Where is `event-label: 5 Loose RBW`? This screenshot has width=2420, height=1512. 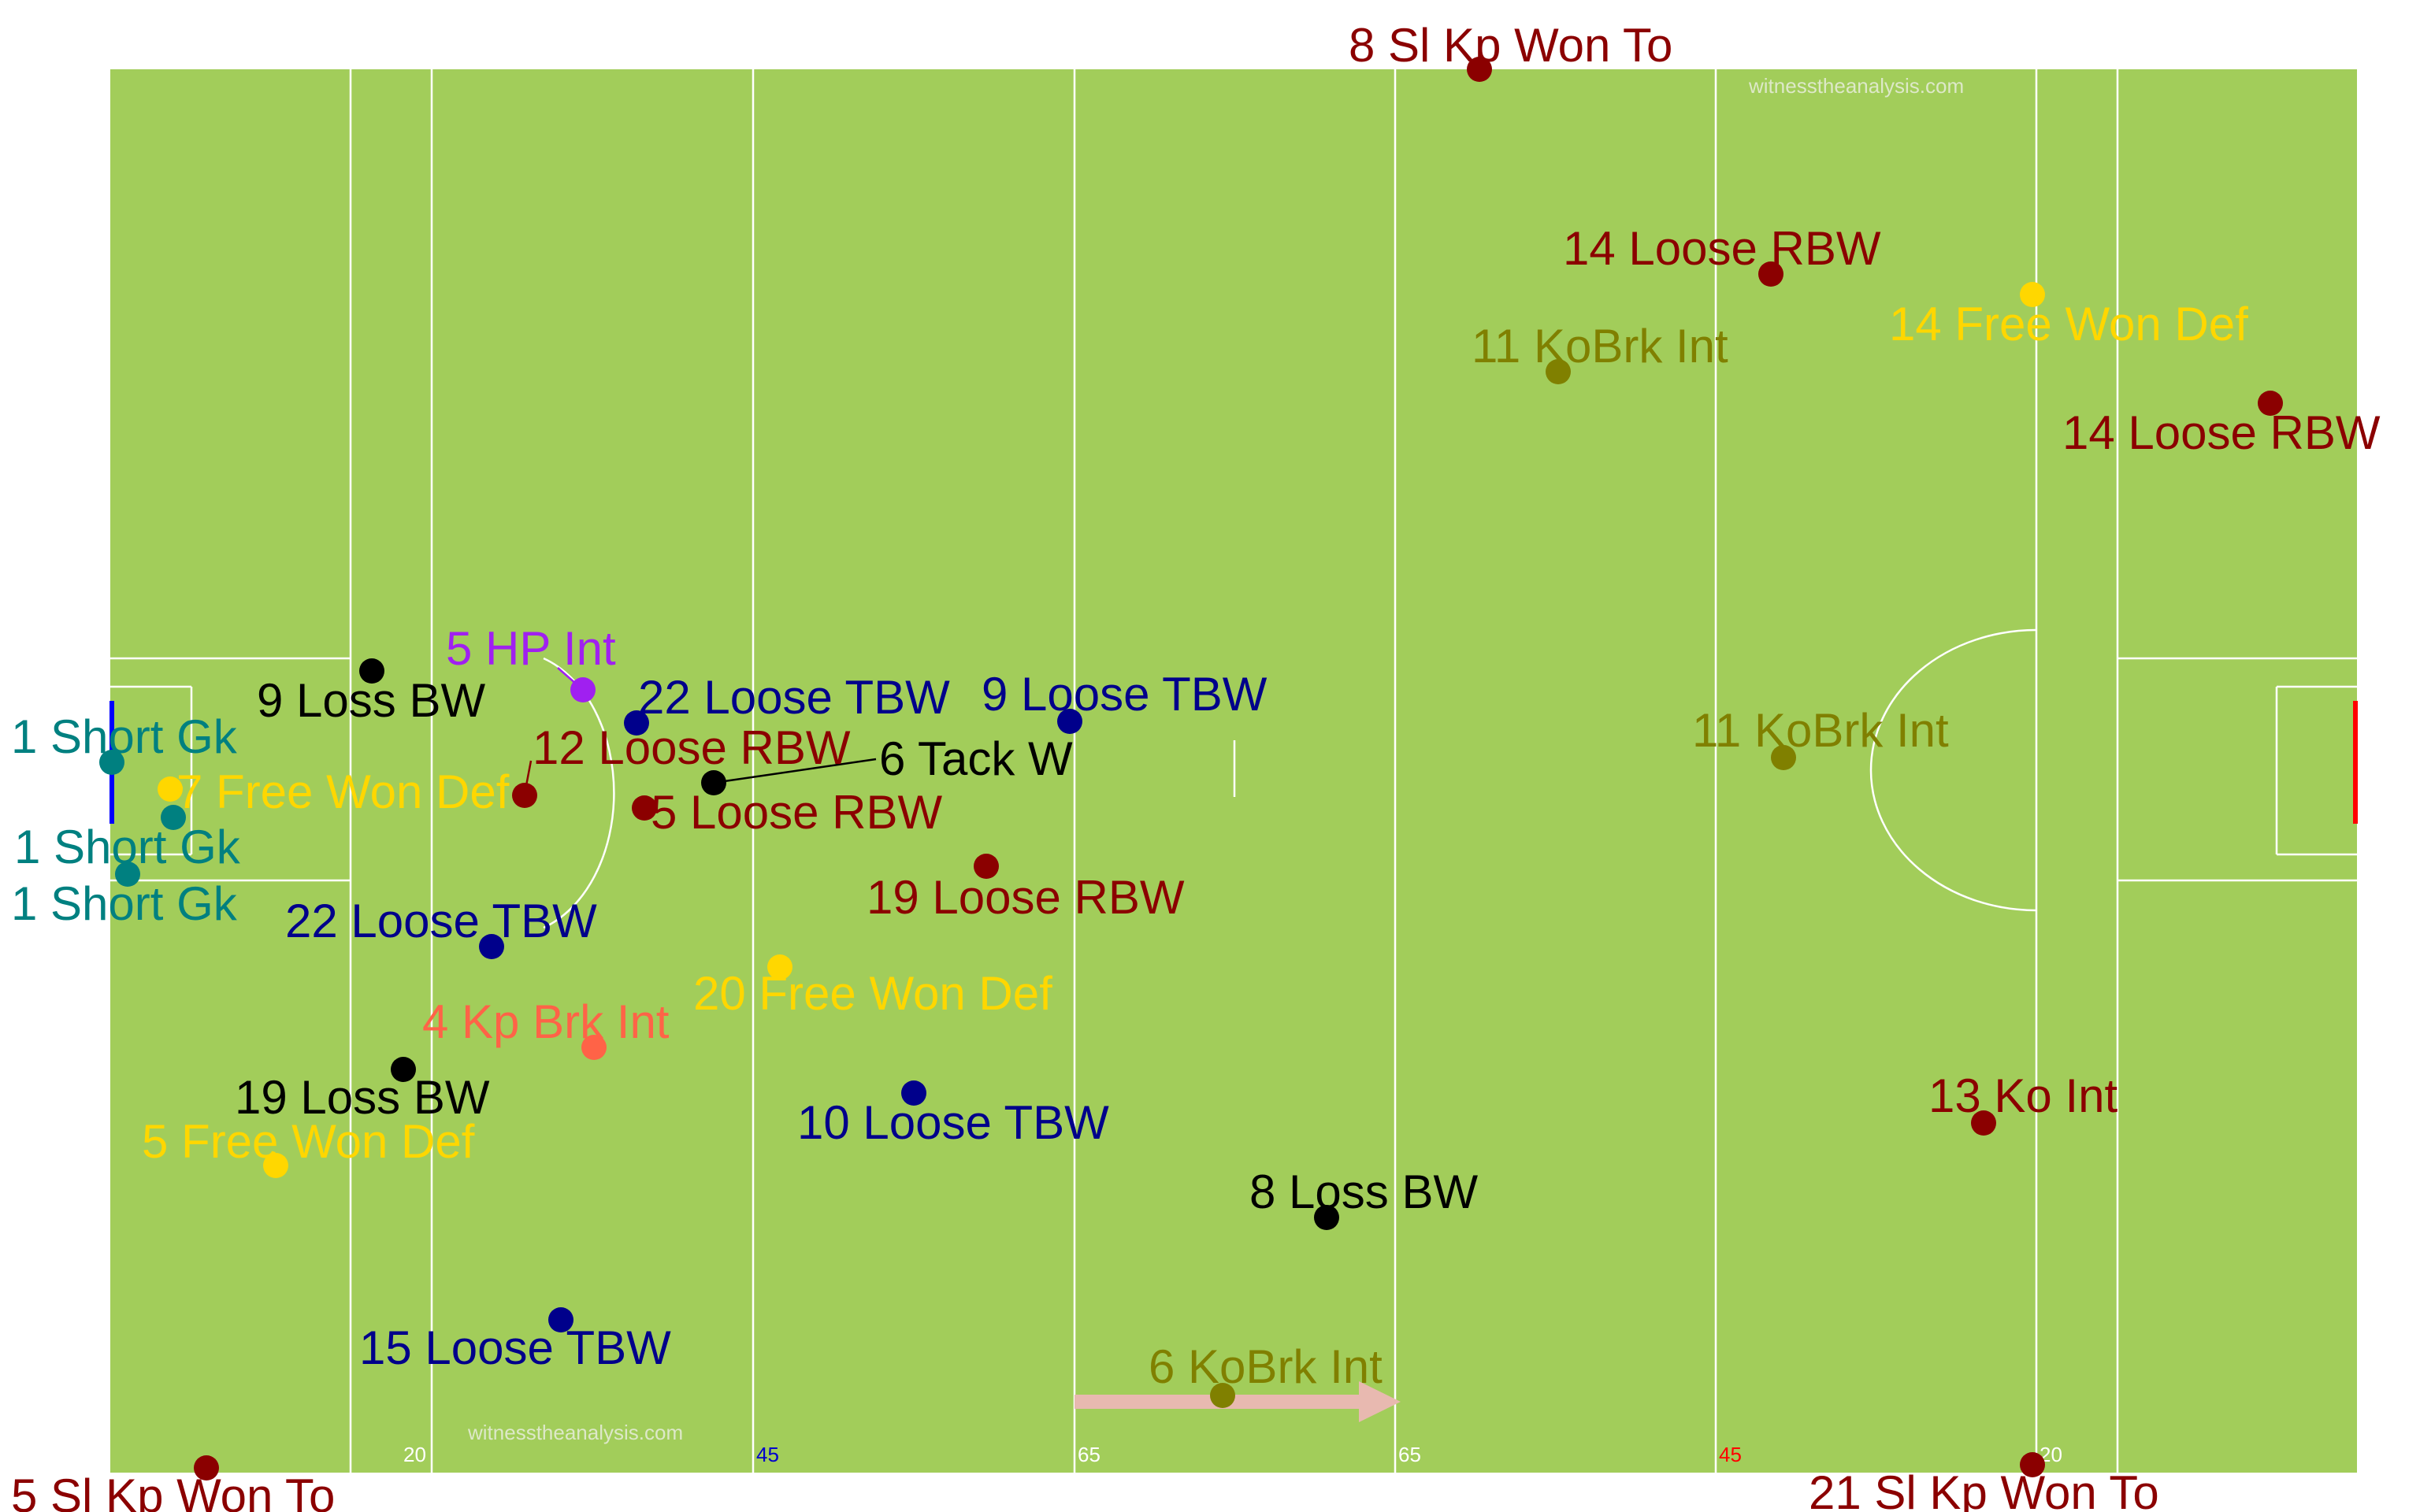
event-label: 5 Loose RBW is located at coordinates (797, 812).